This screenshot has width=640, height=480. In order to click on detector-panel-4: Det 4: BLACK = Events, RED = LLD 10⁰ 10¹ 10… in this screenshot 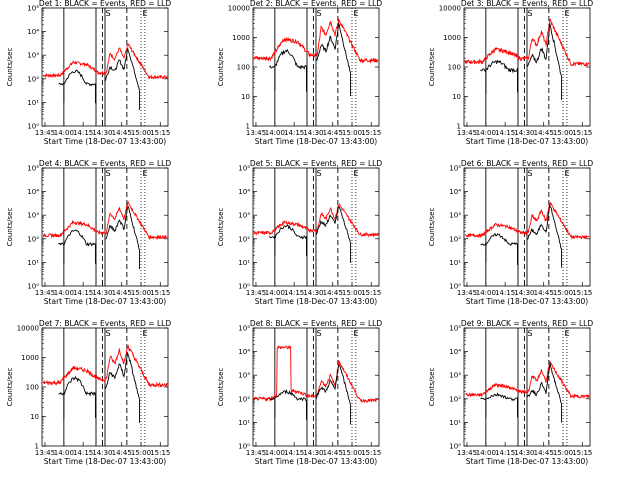, I will do `click(88, 232)`.